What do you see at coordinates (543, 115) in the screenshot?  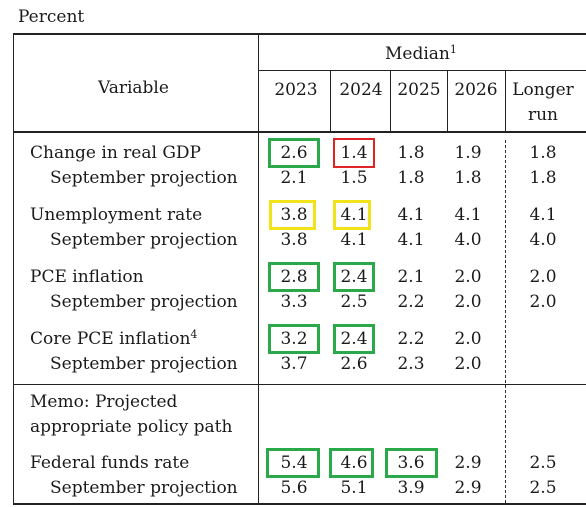 I see `longer-run-header-line2: run` at bounding box center [543, 115].